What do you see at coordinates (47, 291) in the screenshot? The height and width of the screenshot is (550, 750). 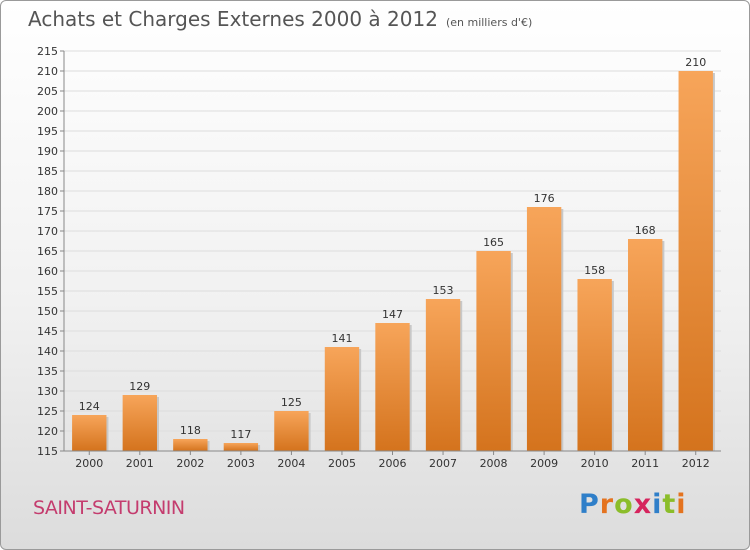 I see `y-tick-label: 155` at bounding box center [47, 291].